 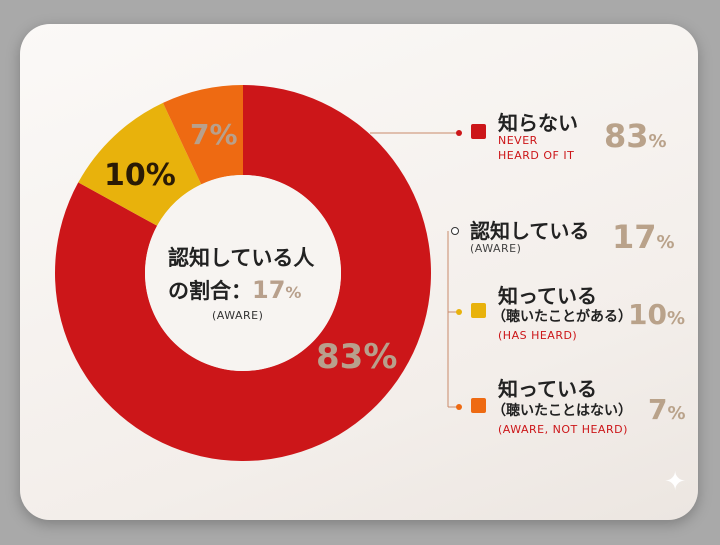 I want to click on legend-has-heard-value: 10%, so click(x=657, y=314).